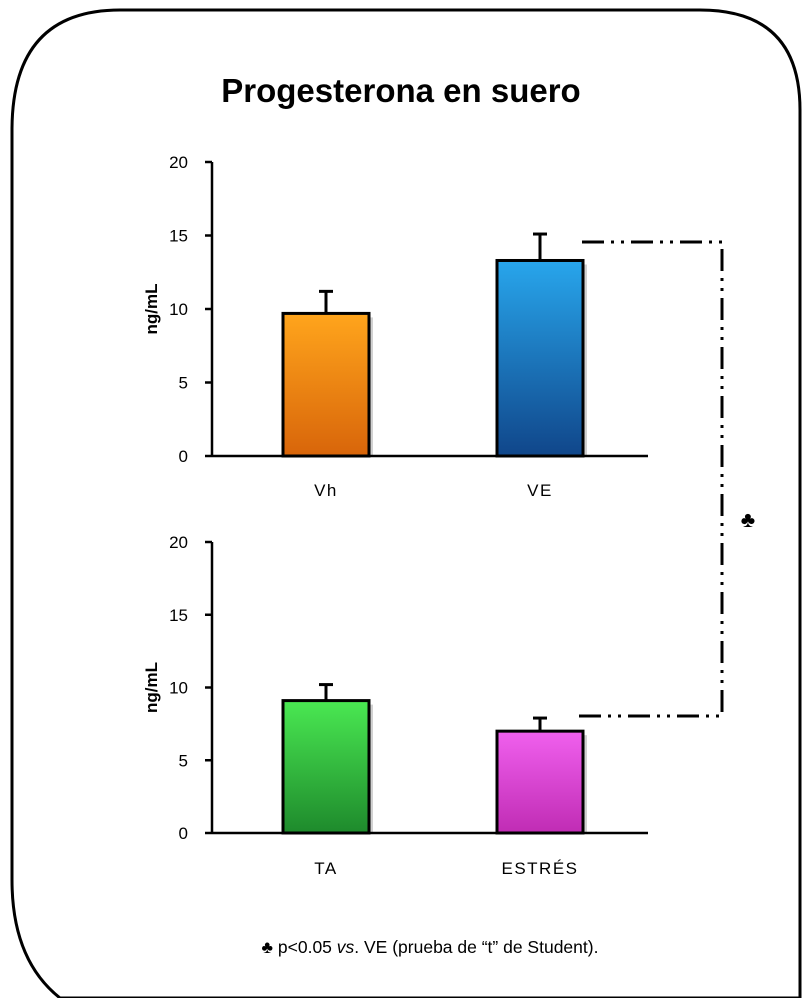 The height and width of the screenshot is (998, 802). Describe the element at coordinates (748, 519) in the screenshot. I see `significance-symbol: ♣` at that location.